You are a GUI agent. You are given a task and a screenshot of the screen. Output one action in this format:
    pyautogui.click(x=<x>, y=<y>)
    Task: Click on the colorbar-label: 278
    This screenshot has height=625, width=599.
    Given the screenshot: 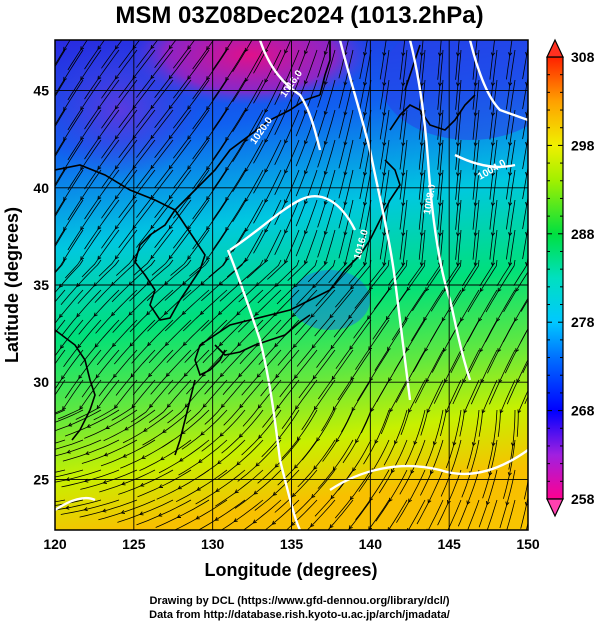 What is the action you would take?
    pyautogui.click(x=583, y=322)
    